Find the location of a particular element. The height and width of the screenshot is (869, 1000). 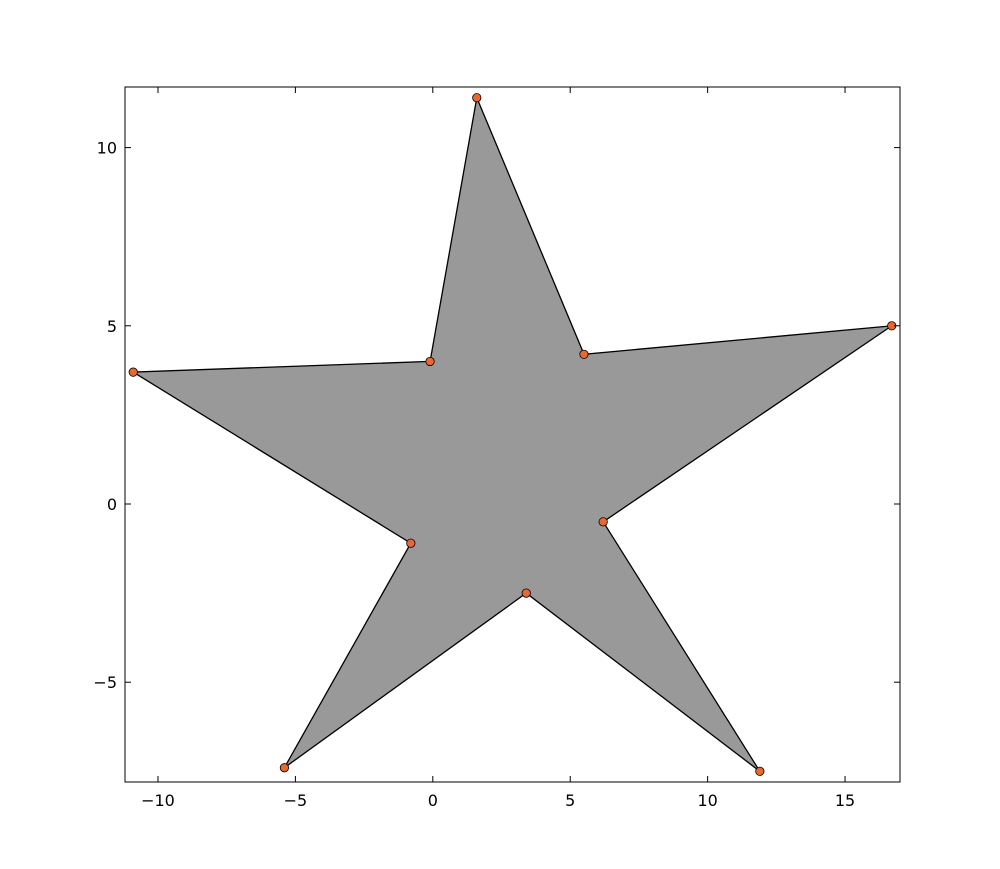

y-tick-label-0: −5 is located at coordinates (105, 682).